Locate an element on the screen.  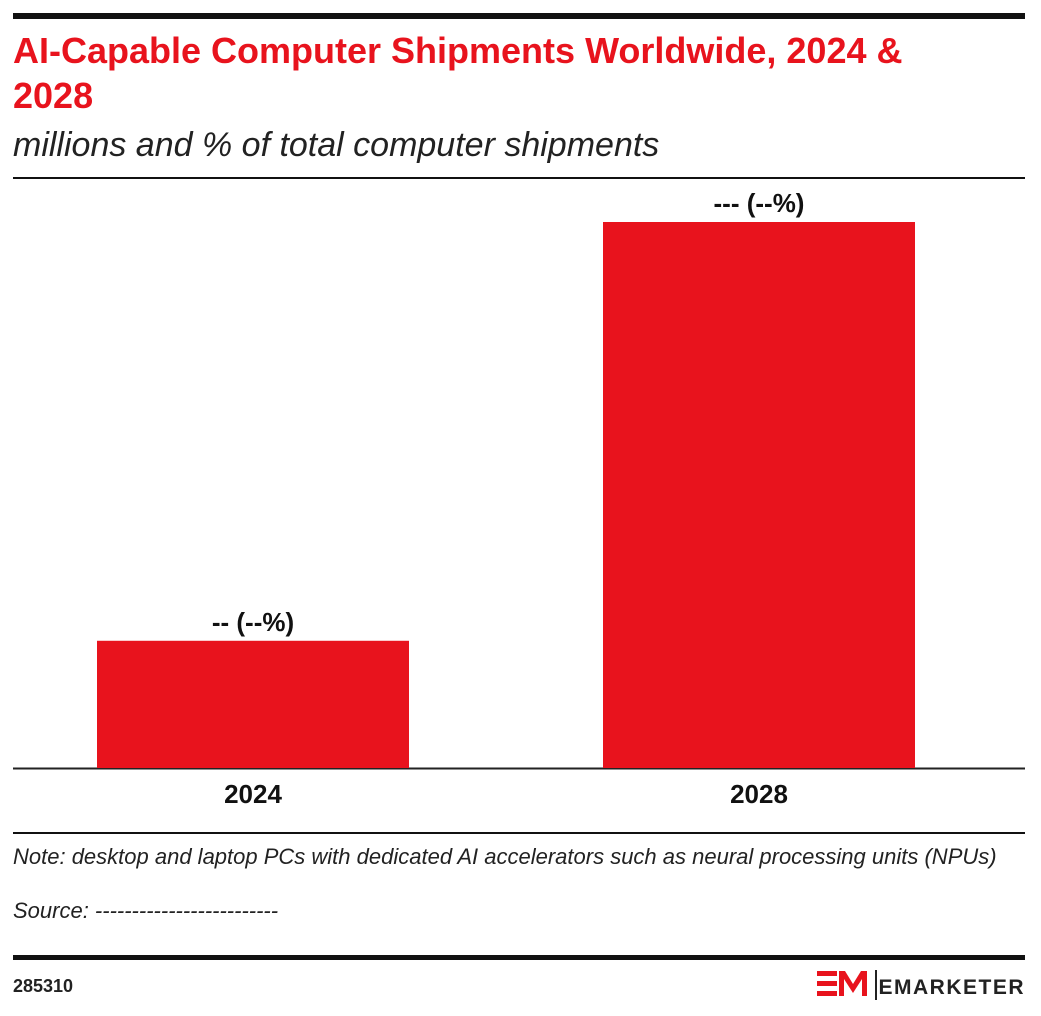
chart-id: 285310 is located at coordinates (43, 986).